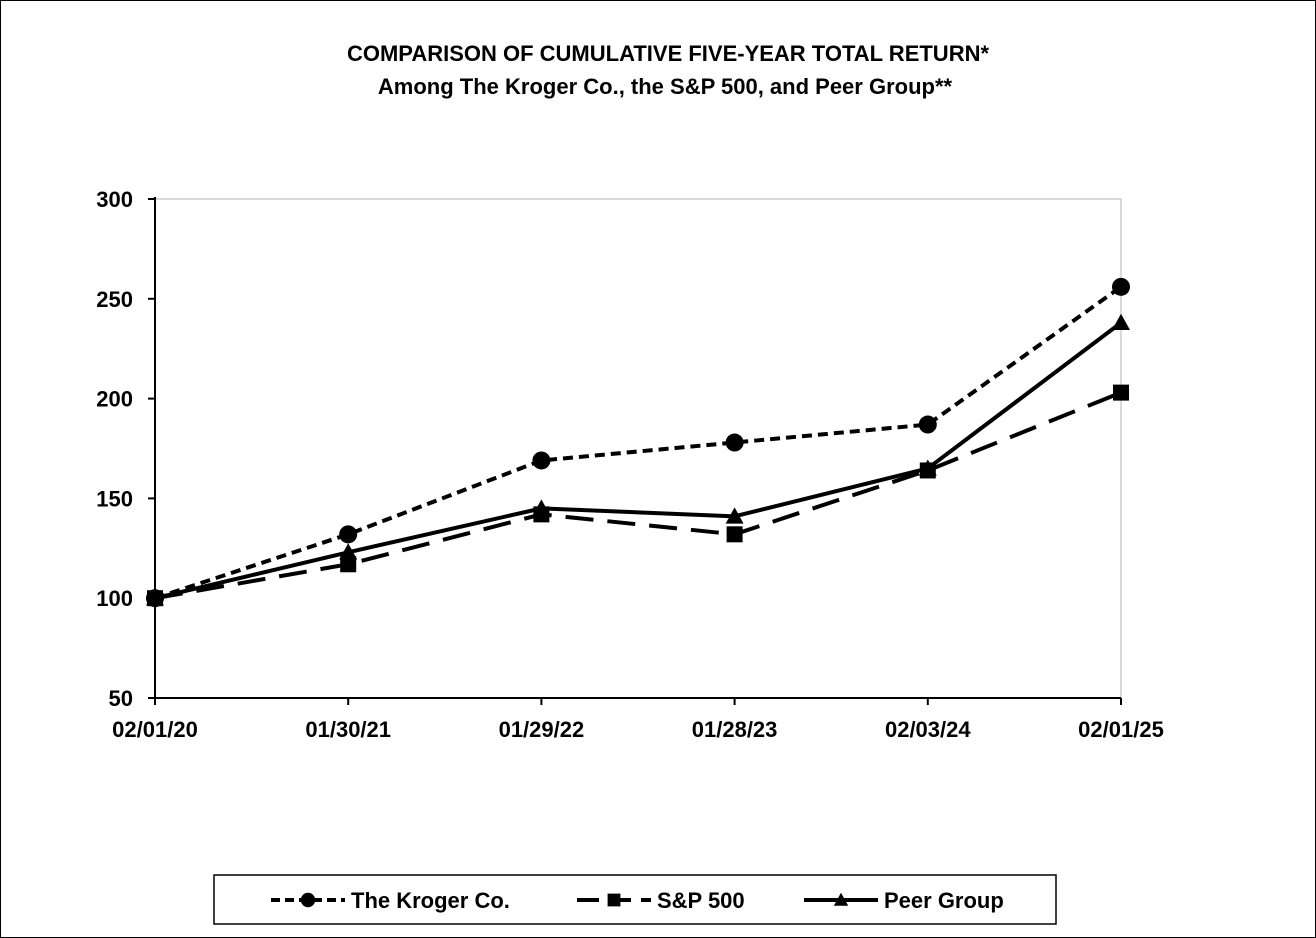 This screenshot has height=938, width=1316. I want to click on x-tick-label: 01/30/21, so click(348, 729).